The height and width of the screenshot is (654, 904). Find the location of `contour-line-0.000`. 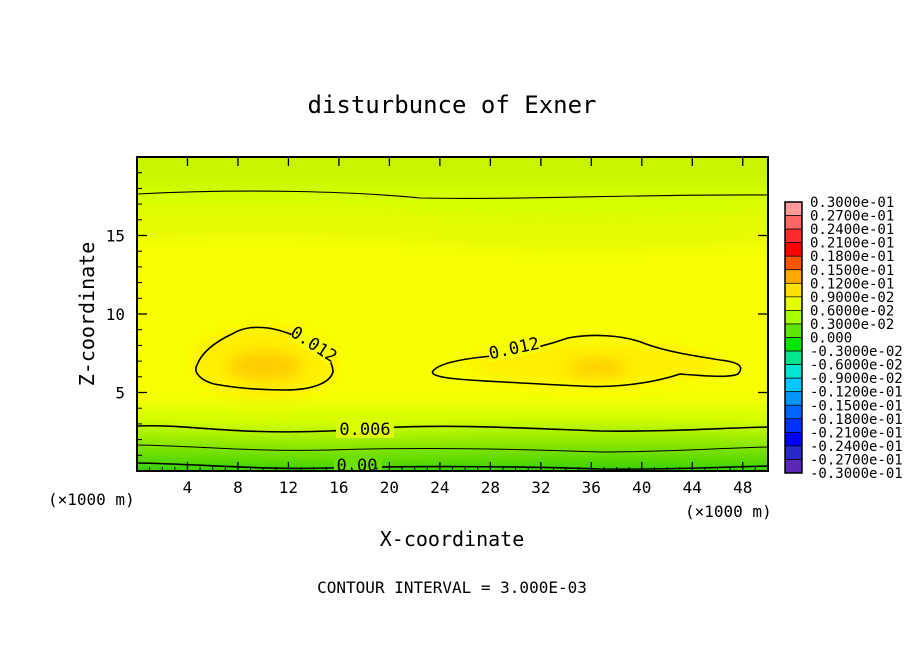

contour-line-0.000 is located at coordinates (452, 466).